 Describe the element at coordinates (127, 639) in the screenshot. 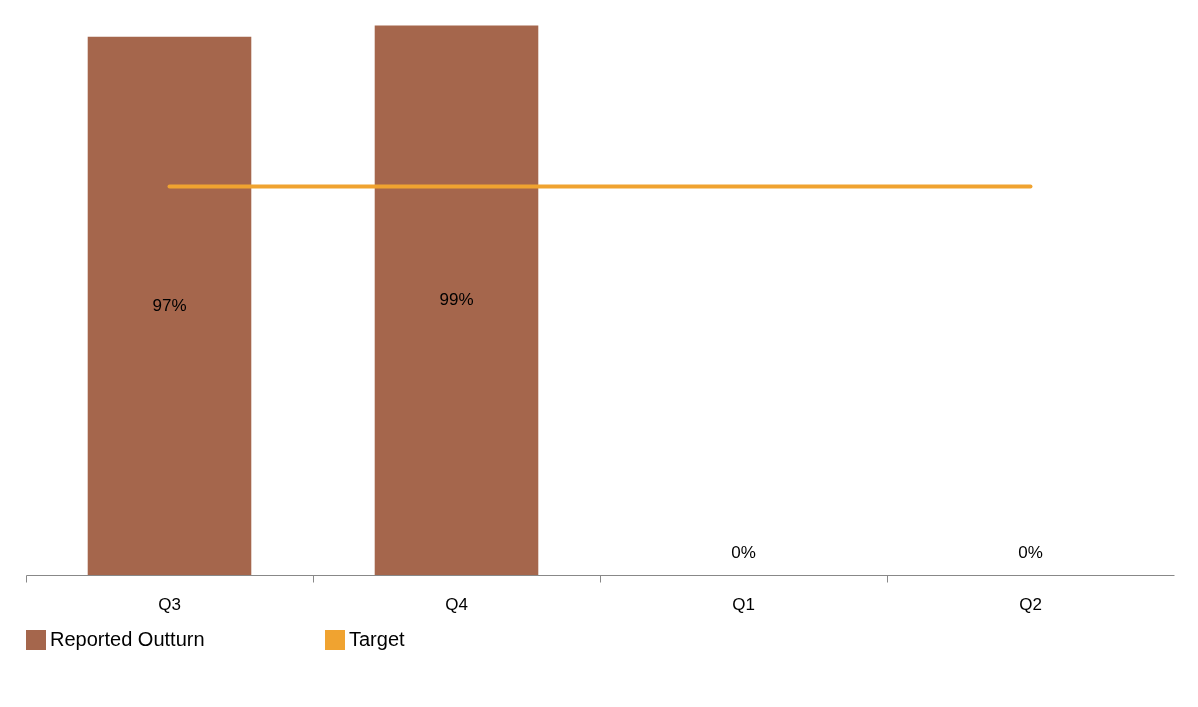

I see `legend-label: Reported Outturn` at that location.